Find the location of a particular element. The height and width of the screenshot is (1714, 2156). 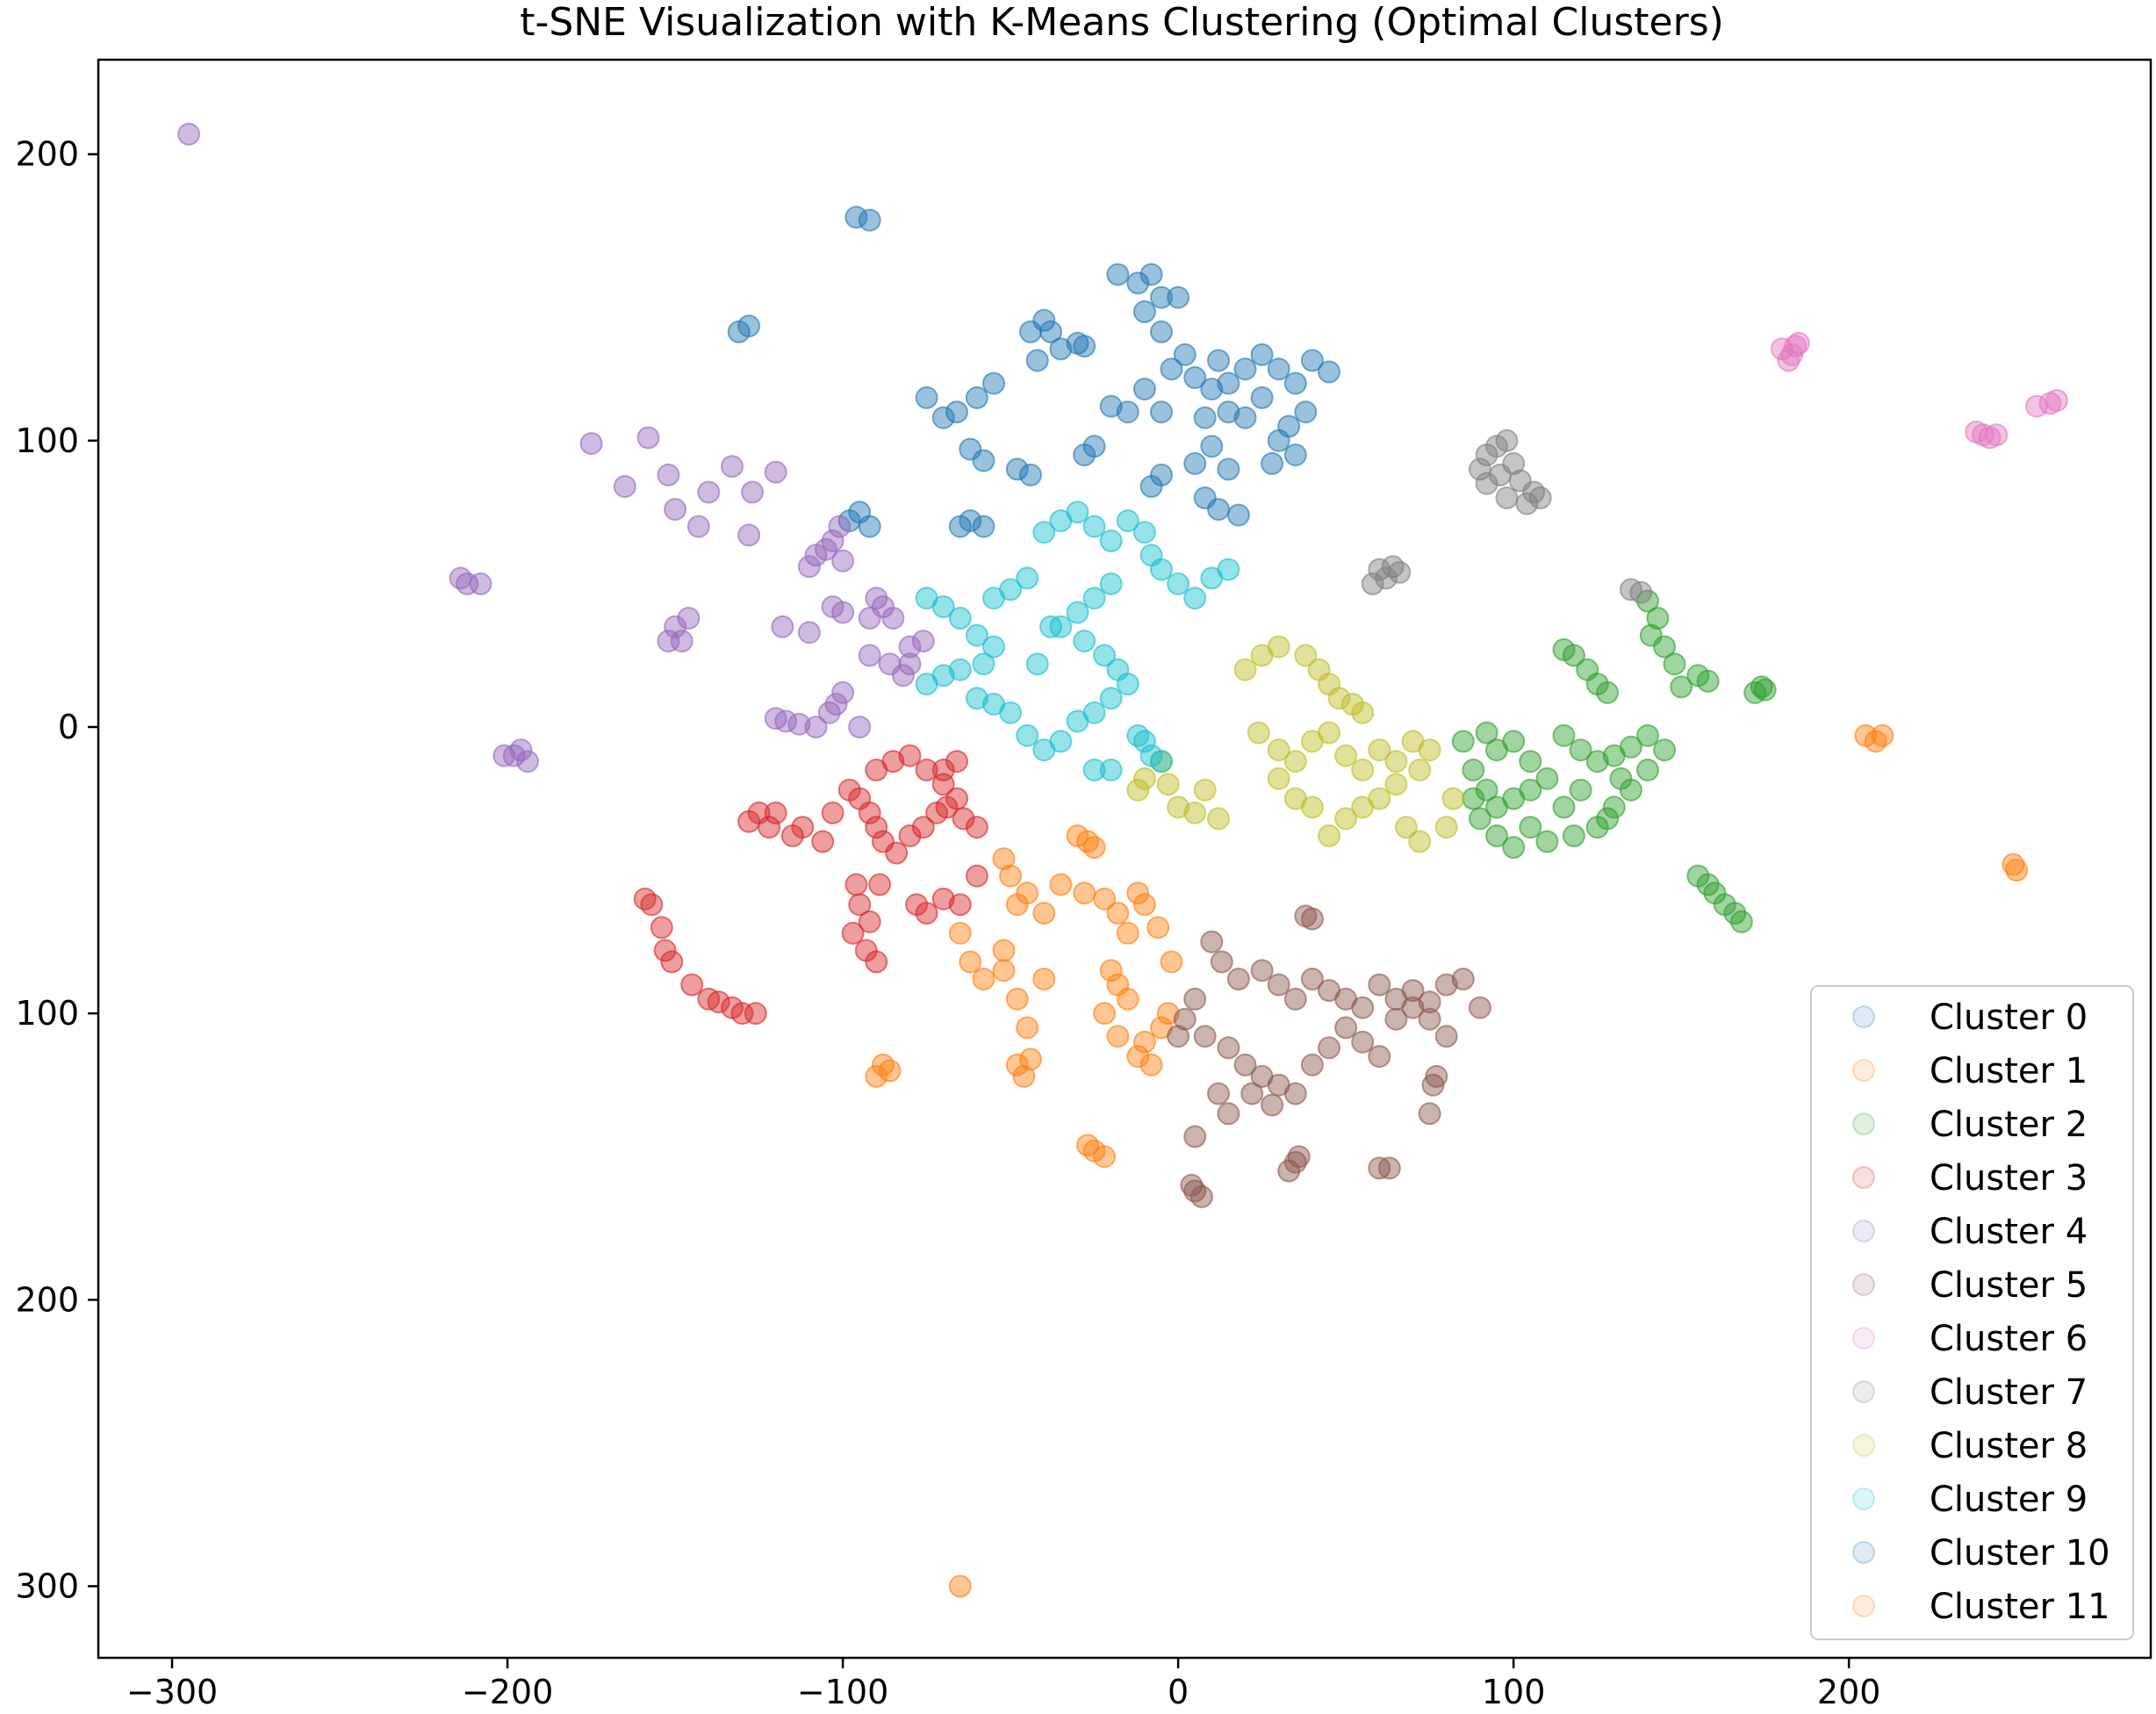

y-tick-label: 200 is located at coordinates (47, 1299).